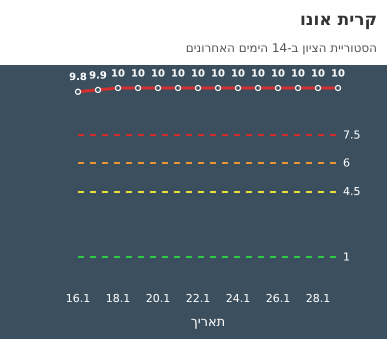 The width and height of the screenshot is (387, 339). I want to click on x-tick-label: 20.1, so click(158, 298).